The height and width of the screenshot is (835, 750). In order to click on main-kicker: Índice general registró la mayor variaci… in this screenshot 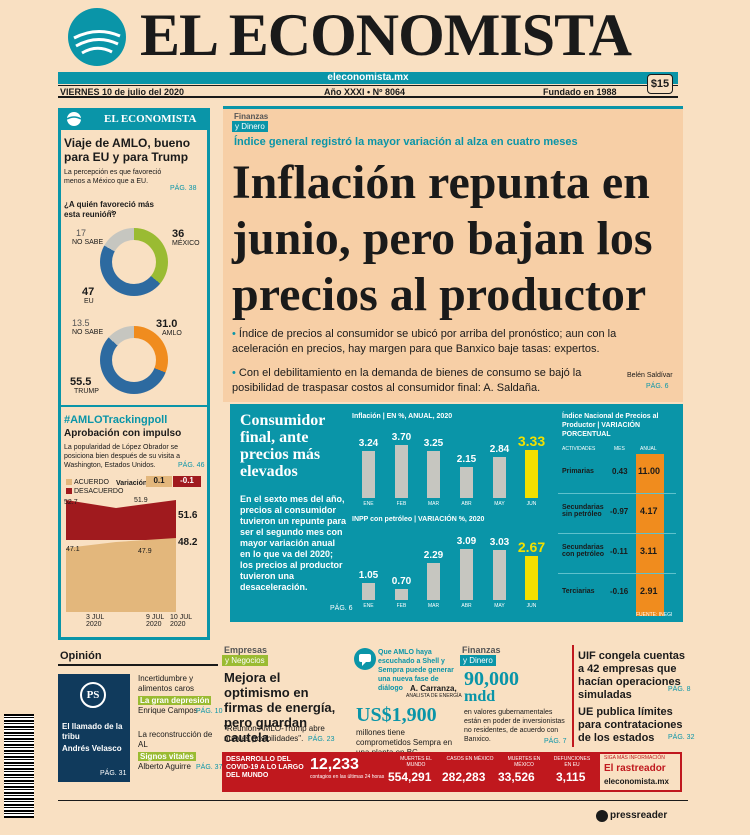, I will do `click(406, 142)`.